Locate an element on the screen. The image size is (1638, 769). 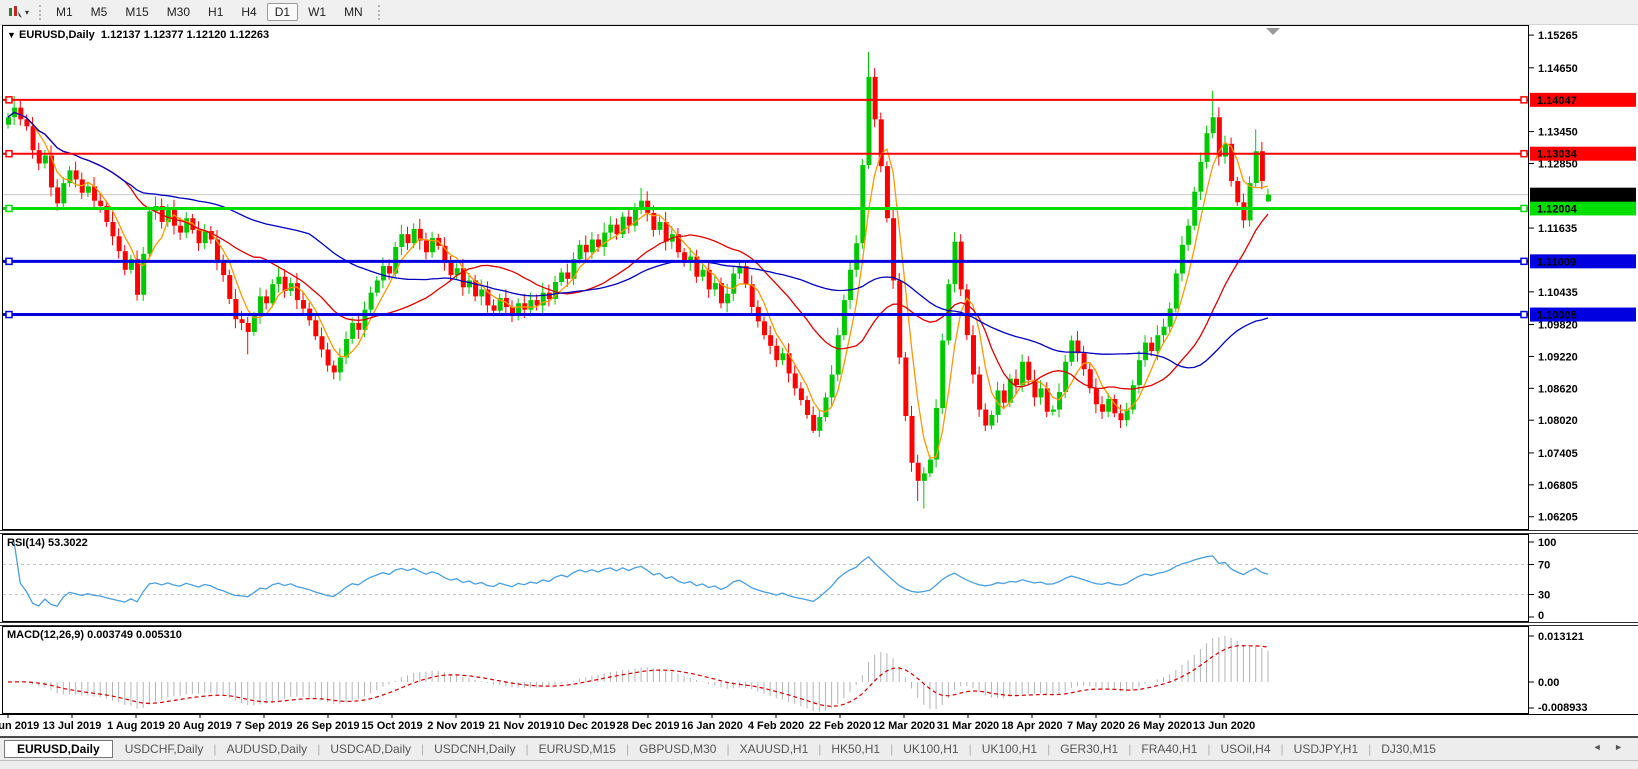
timeframe-button-m5: M5 is located at coordinates (99, 12).